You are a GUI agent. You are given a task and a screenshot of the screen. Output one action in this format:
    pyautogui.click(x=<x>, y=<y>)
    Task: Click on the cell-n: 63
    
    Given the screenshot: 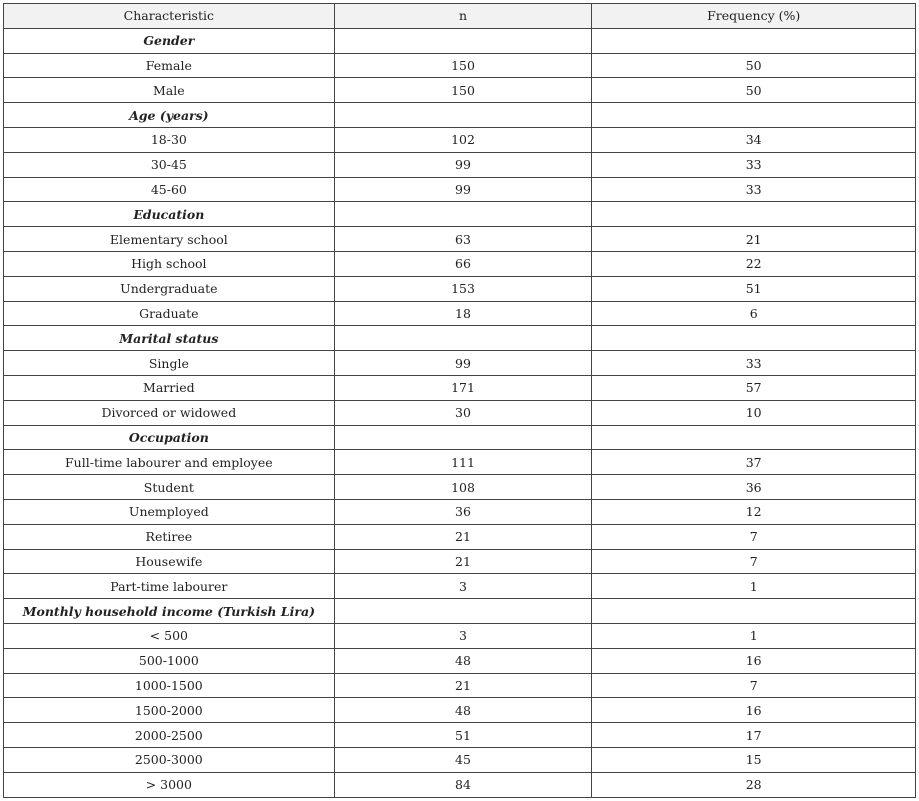 What is the action you would take?
    pyautogui.click(x=463, y=239)
    